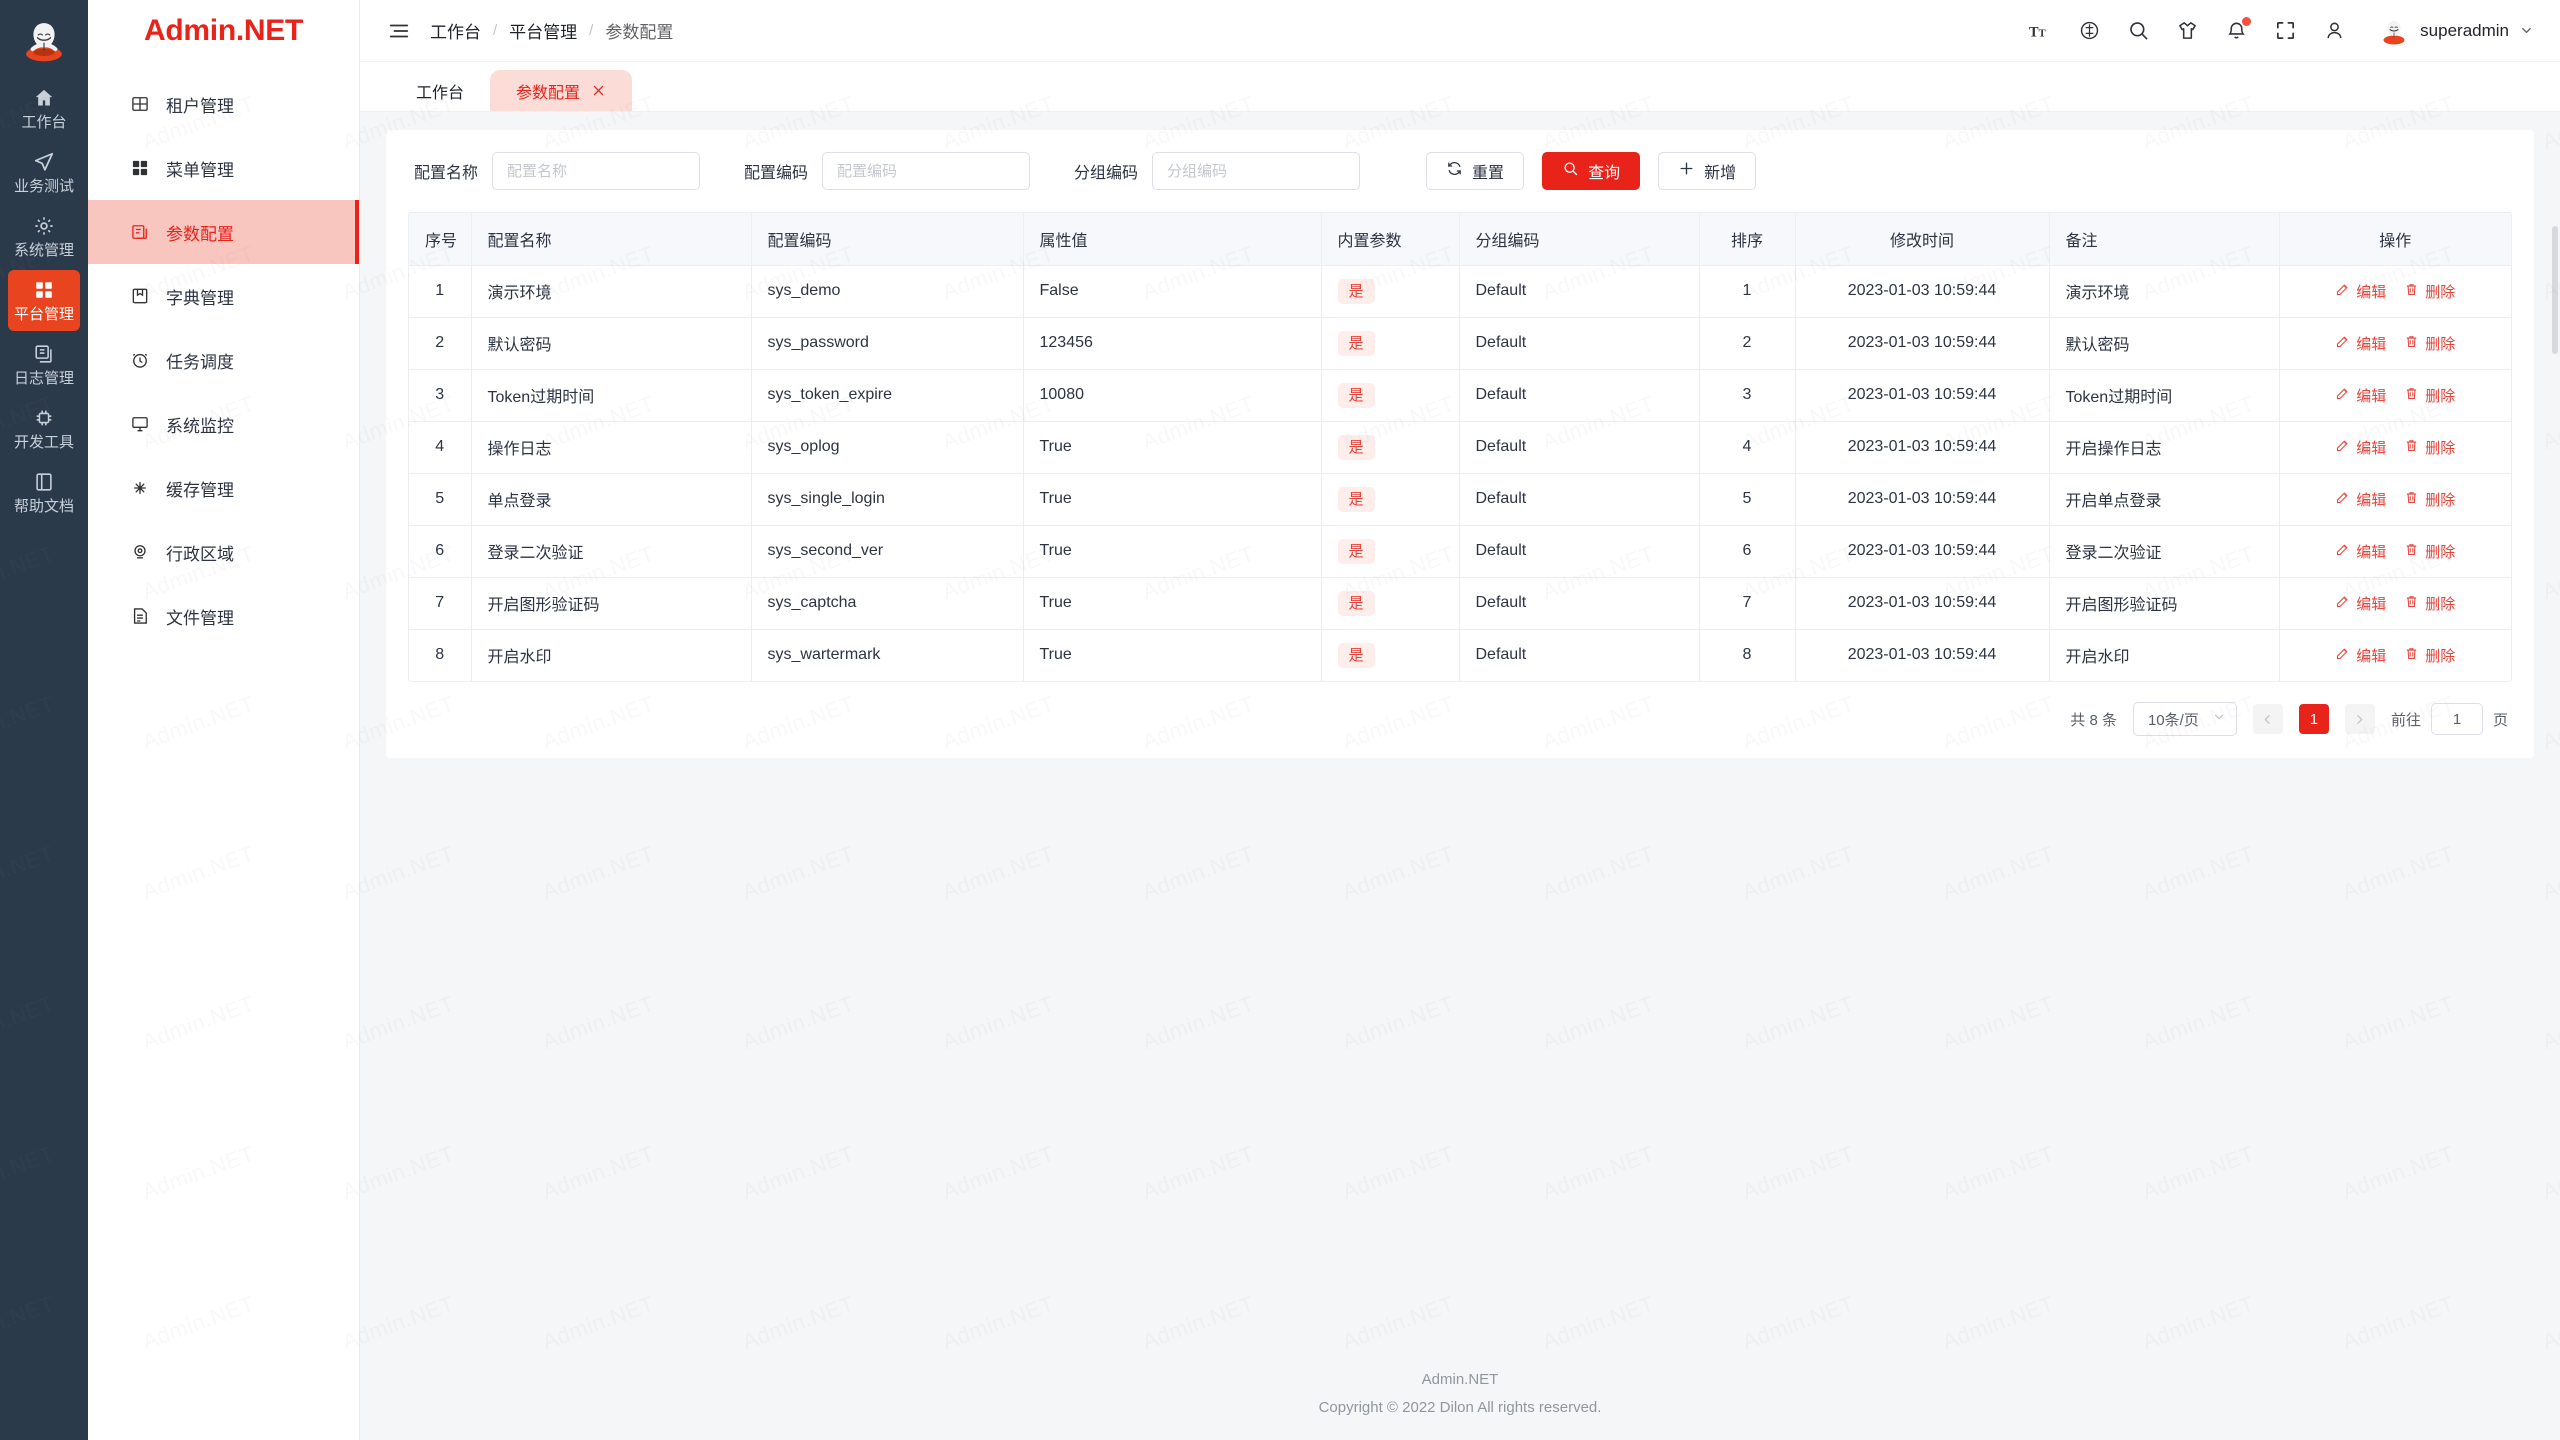  I want to click on rail-item-帮助文档: 帮助文档, so click(44, 492).